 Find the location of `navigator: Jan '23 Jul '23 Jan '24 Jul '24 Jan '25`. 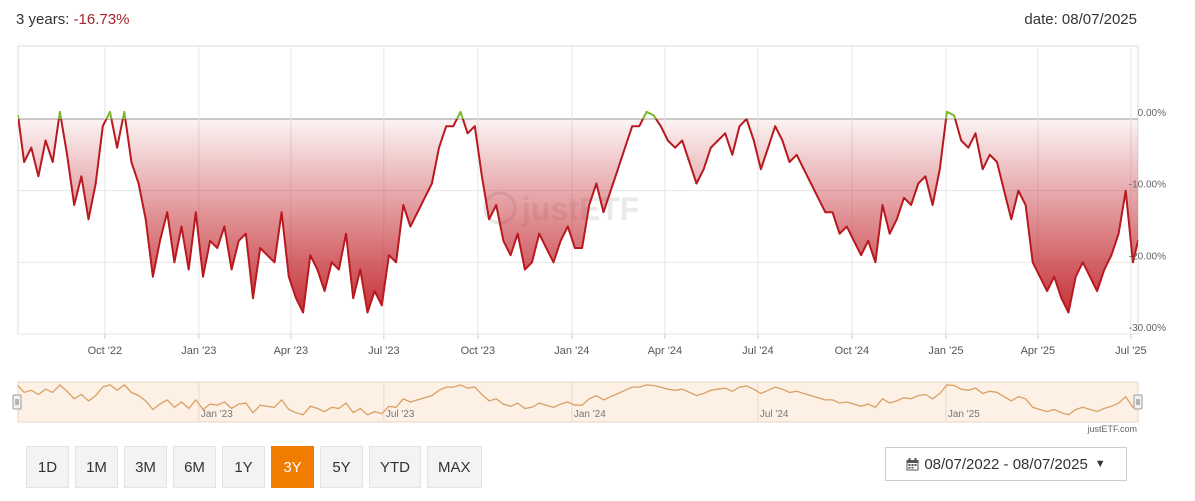

navigator: Jan '23 Jul '23 Jan '24 Jul '24 Jan '25 is located at coordinates (577, 402).